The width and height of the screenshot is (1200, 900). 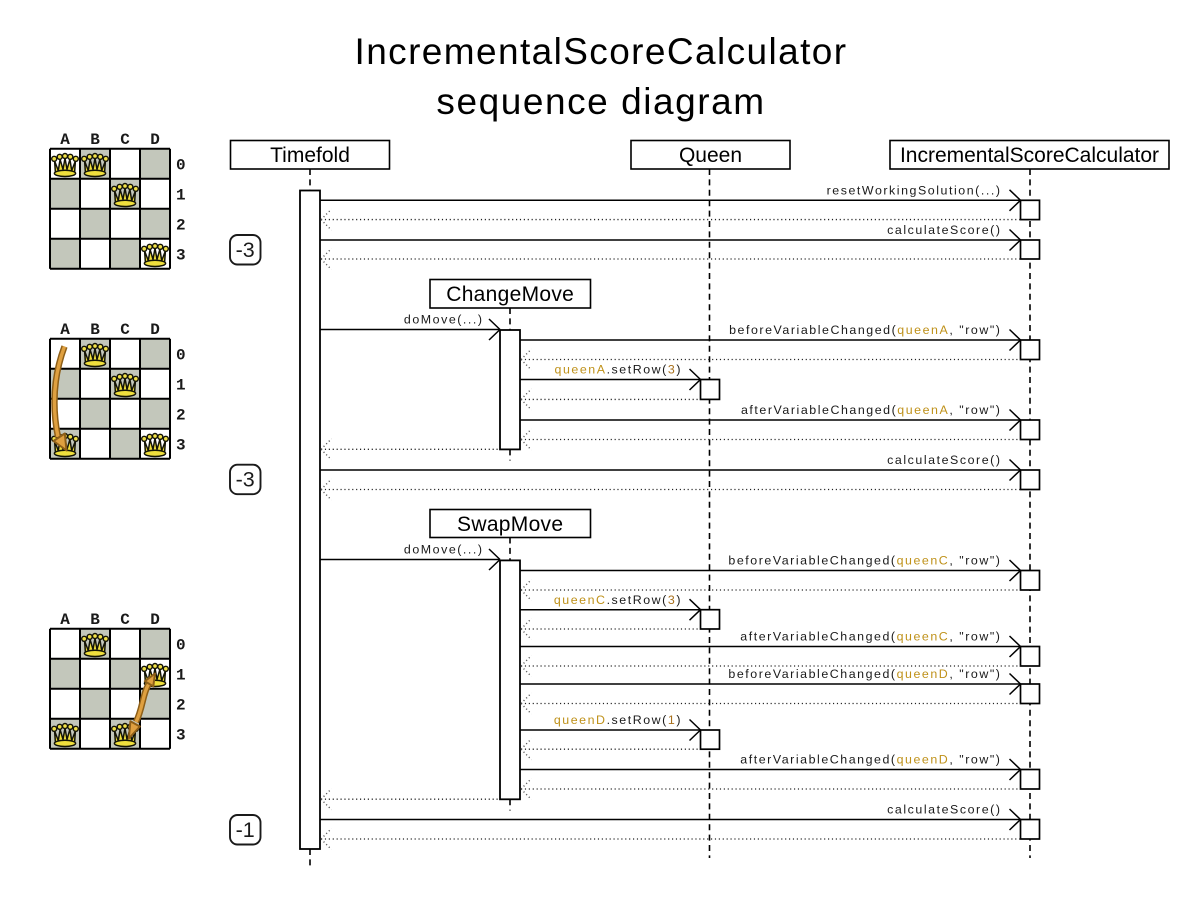 I want to click on svg-text: Queen, so click(x=710, y=155).